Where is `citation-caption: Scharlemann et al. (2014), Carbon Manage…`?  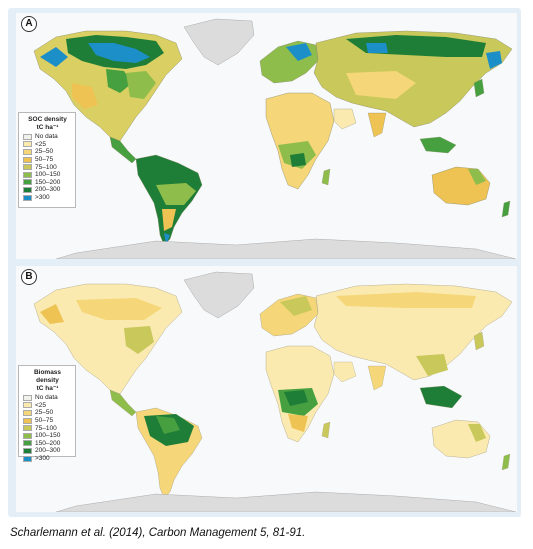 citation-caption: Scharlemann et al. (2014), Carbon Manage… is located at coordinates (158, 533).